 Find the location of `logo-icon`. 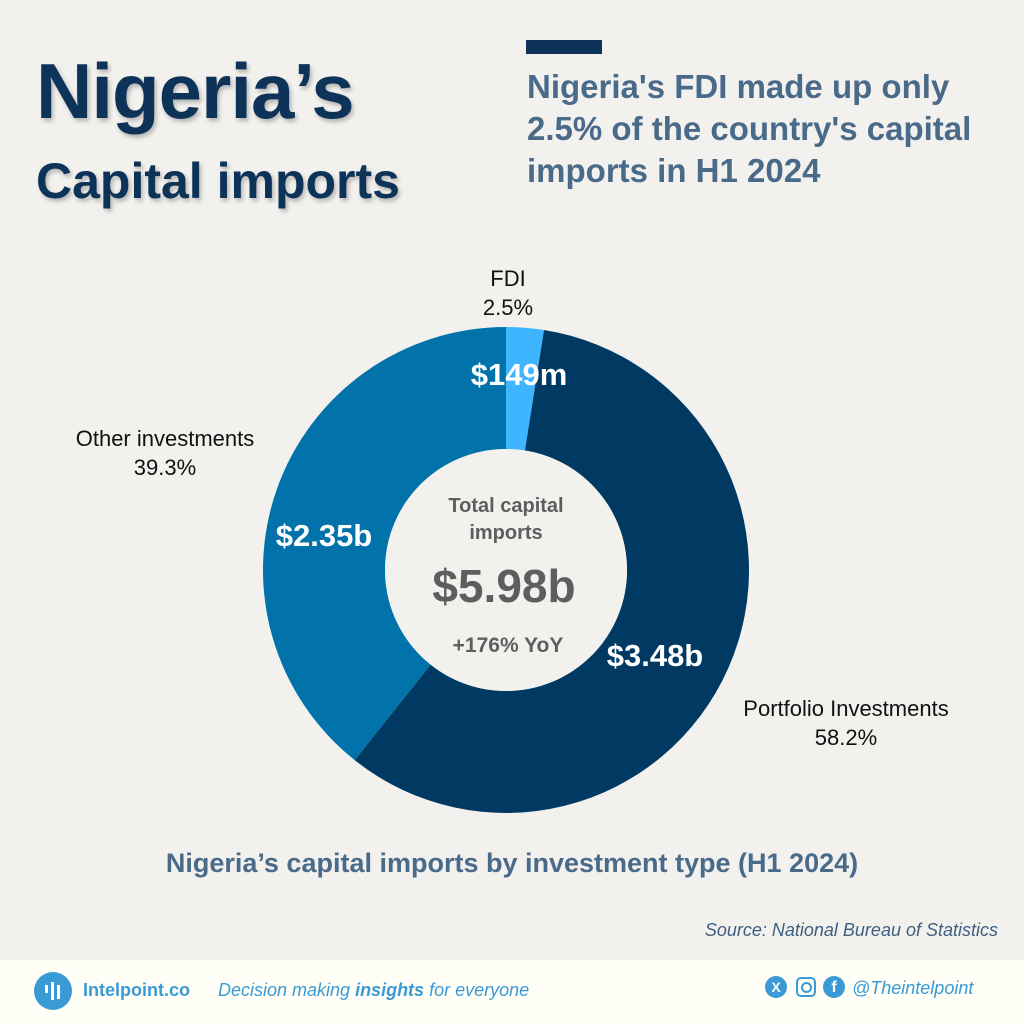

logo-icon is located at coordinates (53, 991).